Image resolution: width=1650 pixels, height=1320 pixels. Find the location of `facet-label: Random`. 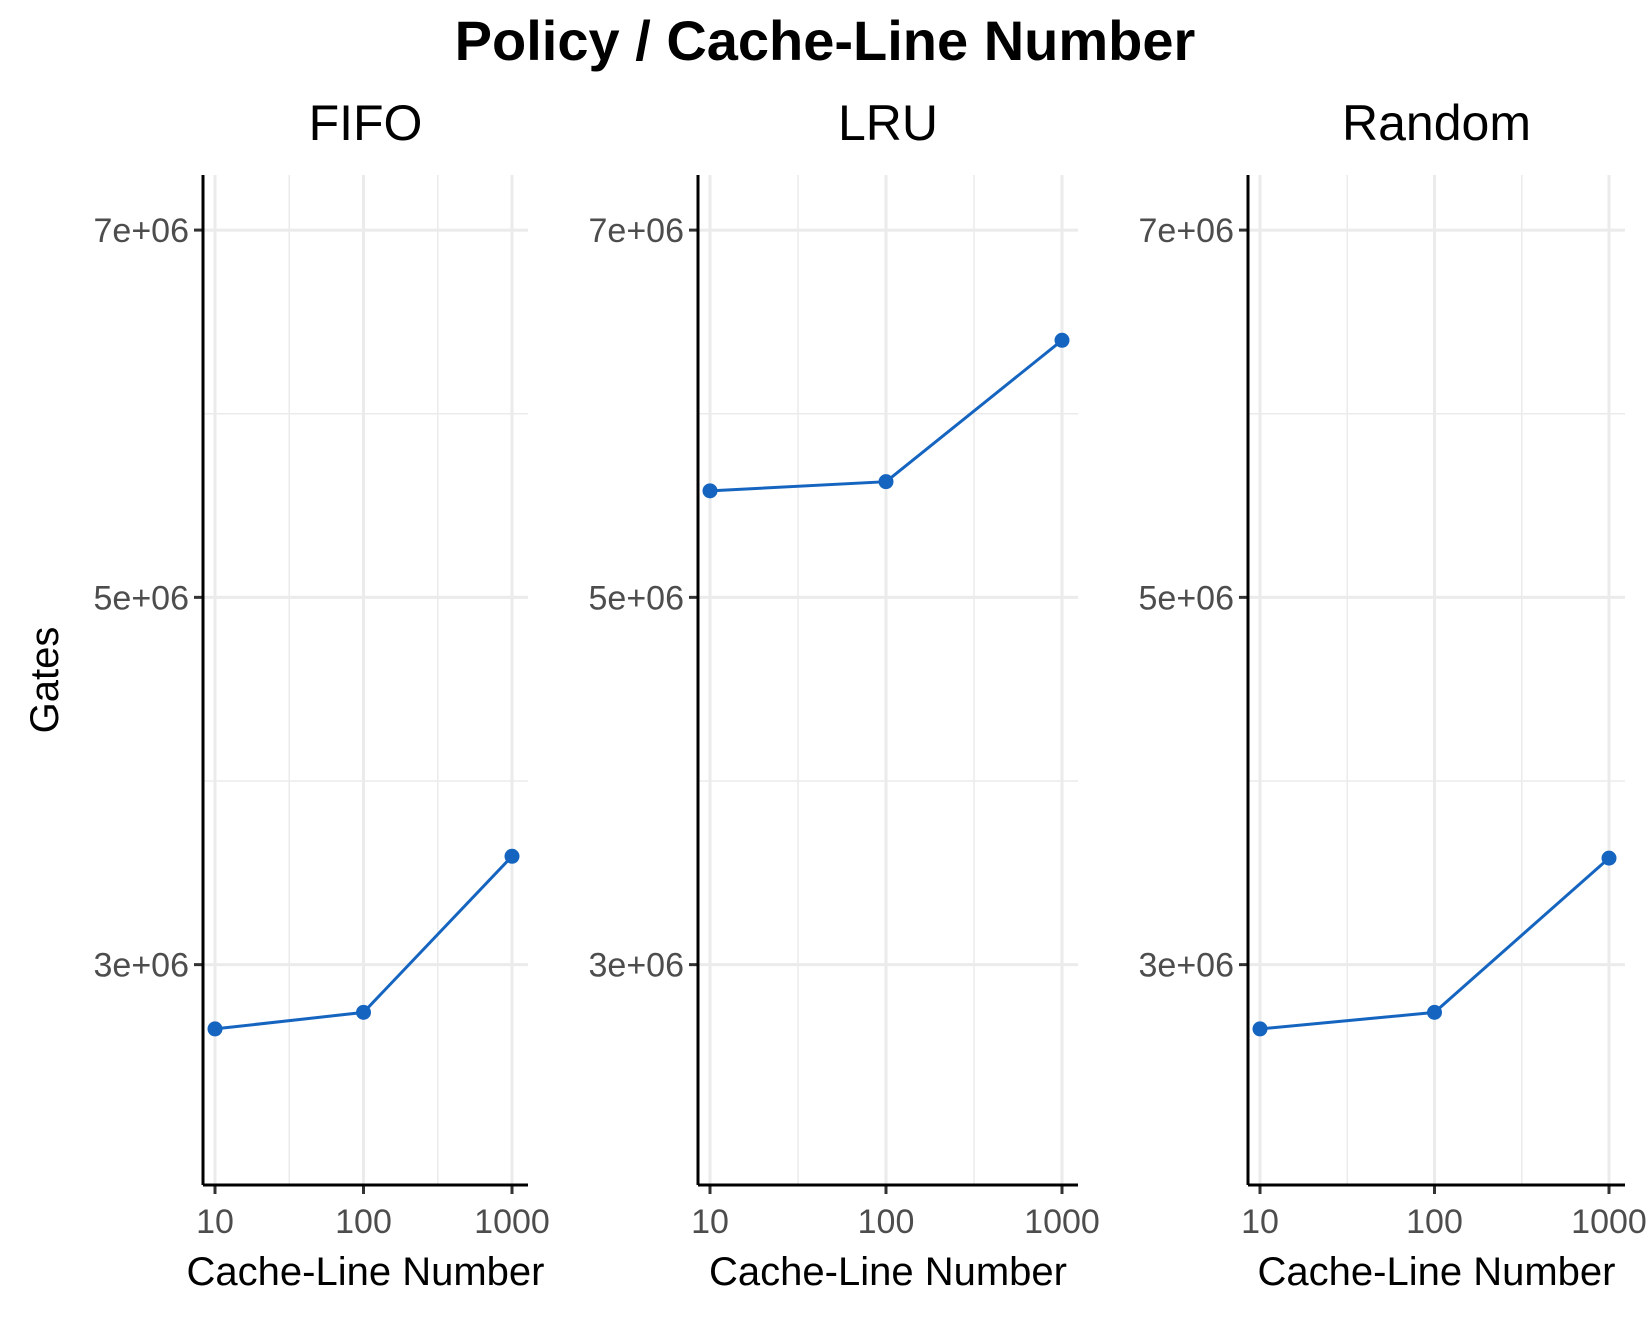

facet-label: Random is located at coordinates (1436, 123).